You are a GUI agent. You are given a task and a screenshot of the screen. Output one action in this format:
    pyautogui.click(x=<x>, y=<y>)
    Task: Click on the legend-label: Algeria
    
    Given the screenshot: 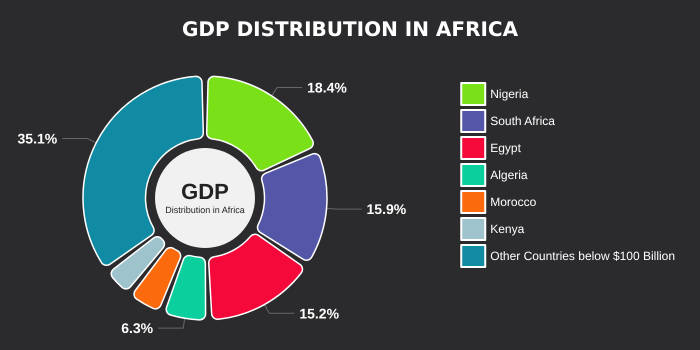 What is the action you would take?
    pyautogui.click(x=509, y=175)
    